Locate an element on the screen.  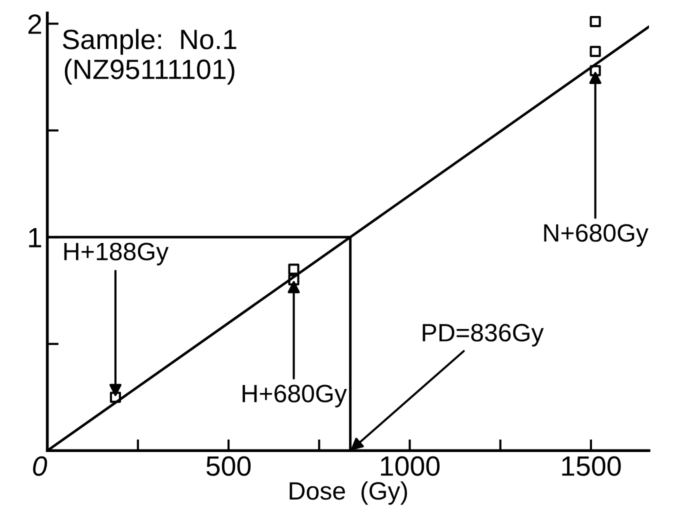
annotation: PD=836Gy is located at coordinates (483, 335).